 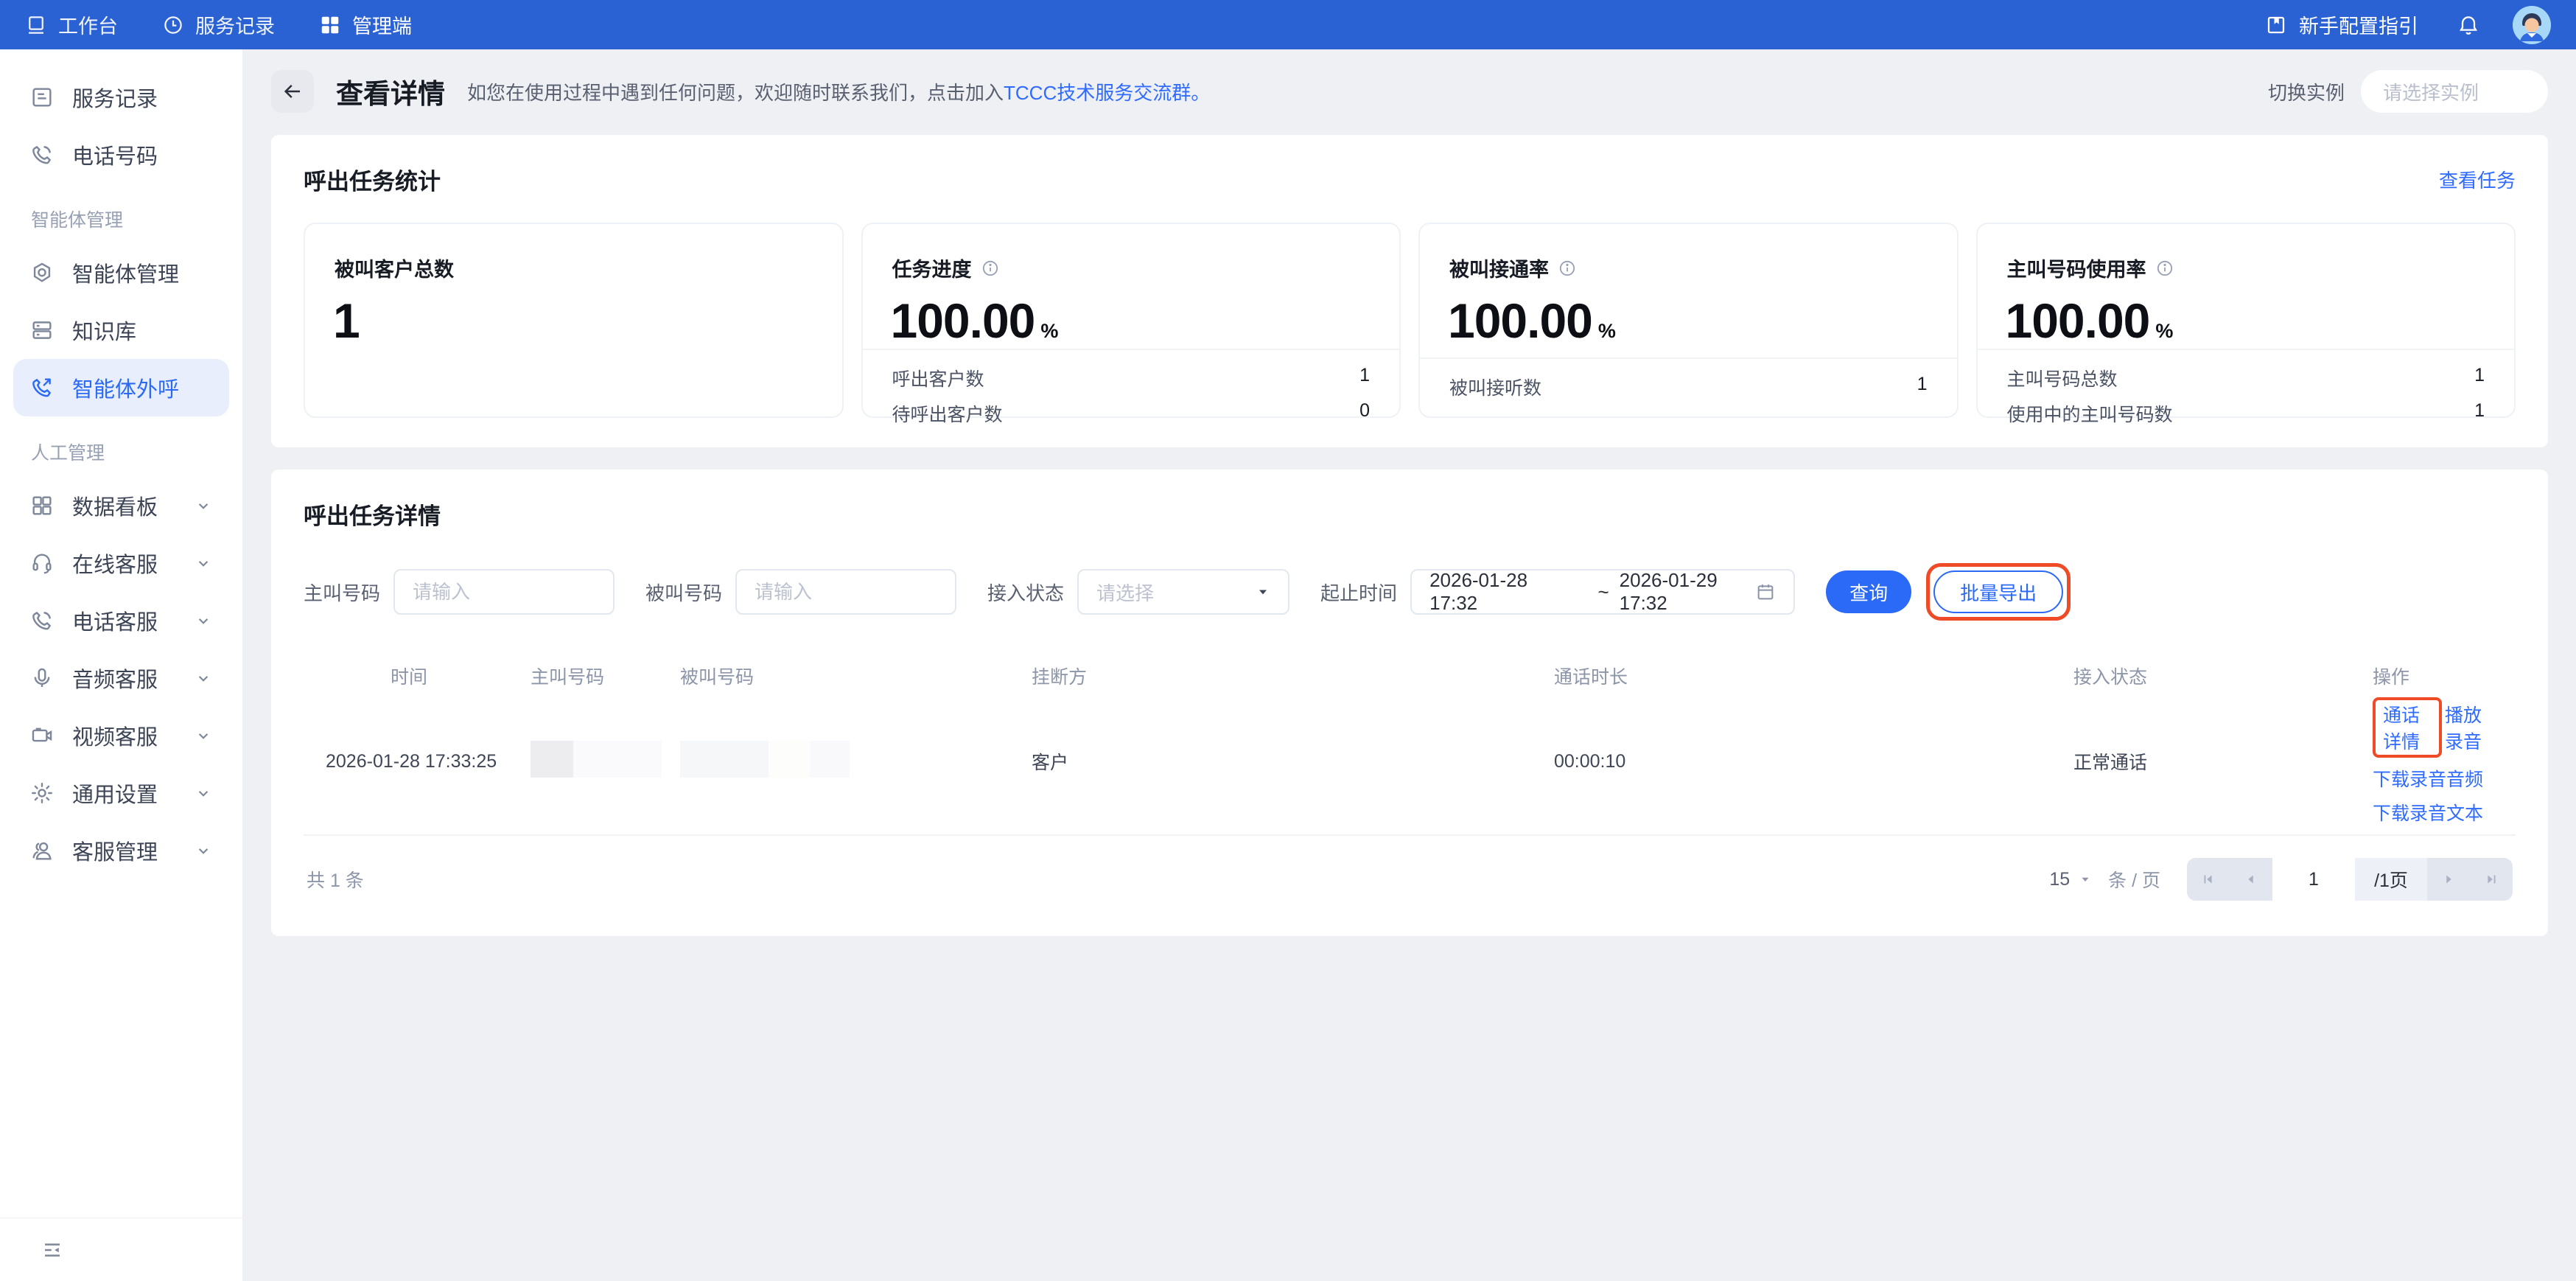 I want to click on sidebar-section-agent: 智能体管理, so click(x=77, y=220).